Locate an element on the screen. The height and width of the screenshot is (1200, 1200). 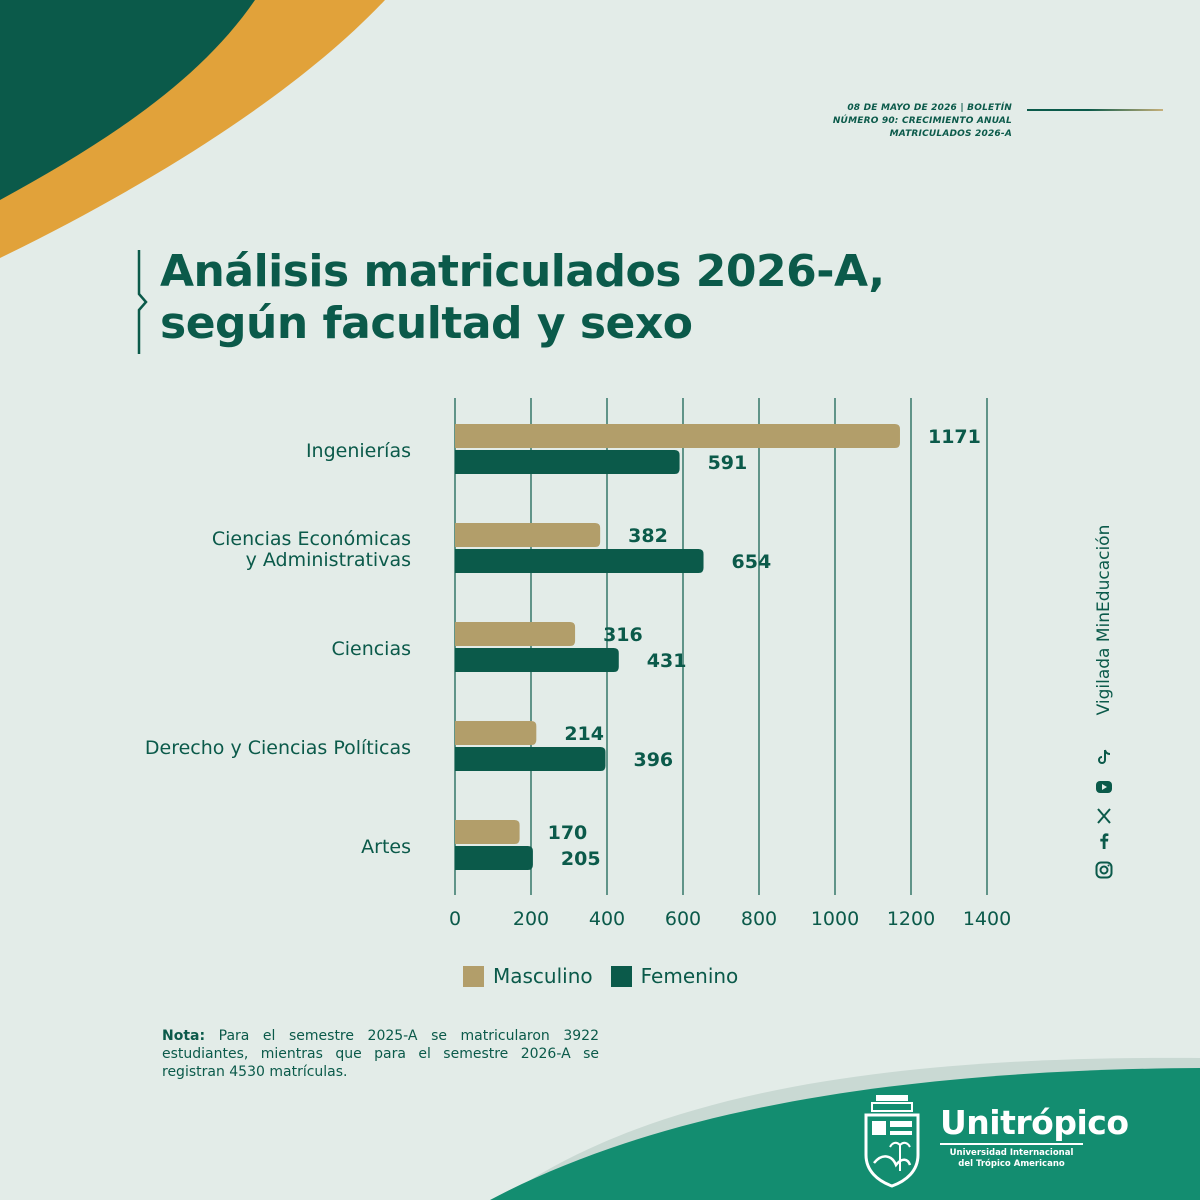
brand-subtitle-line2: del Trópico Americano is located at coordinates (1011, 1164).